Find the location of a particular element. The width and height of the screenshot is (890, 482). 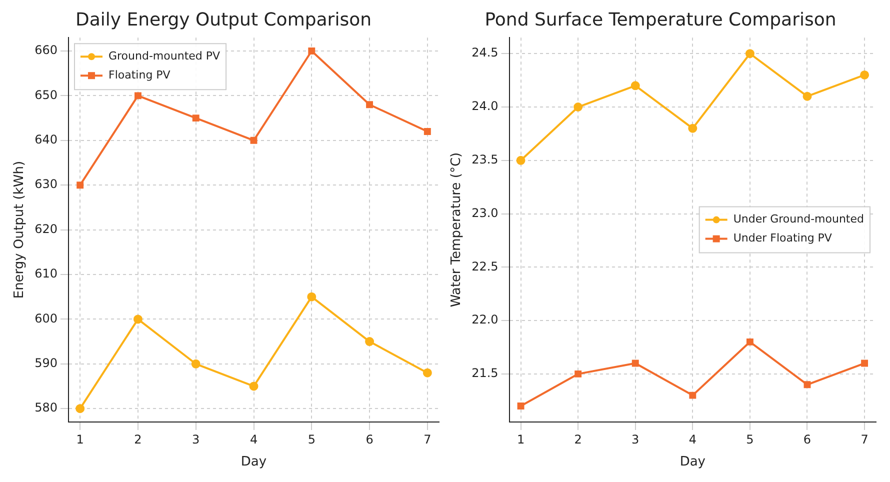

y-tick-label: 650 is located at coordinates (46, 95).